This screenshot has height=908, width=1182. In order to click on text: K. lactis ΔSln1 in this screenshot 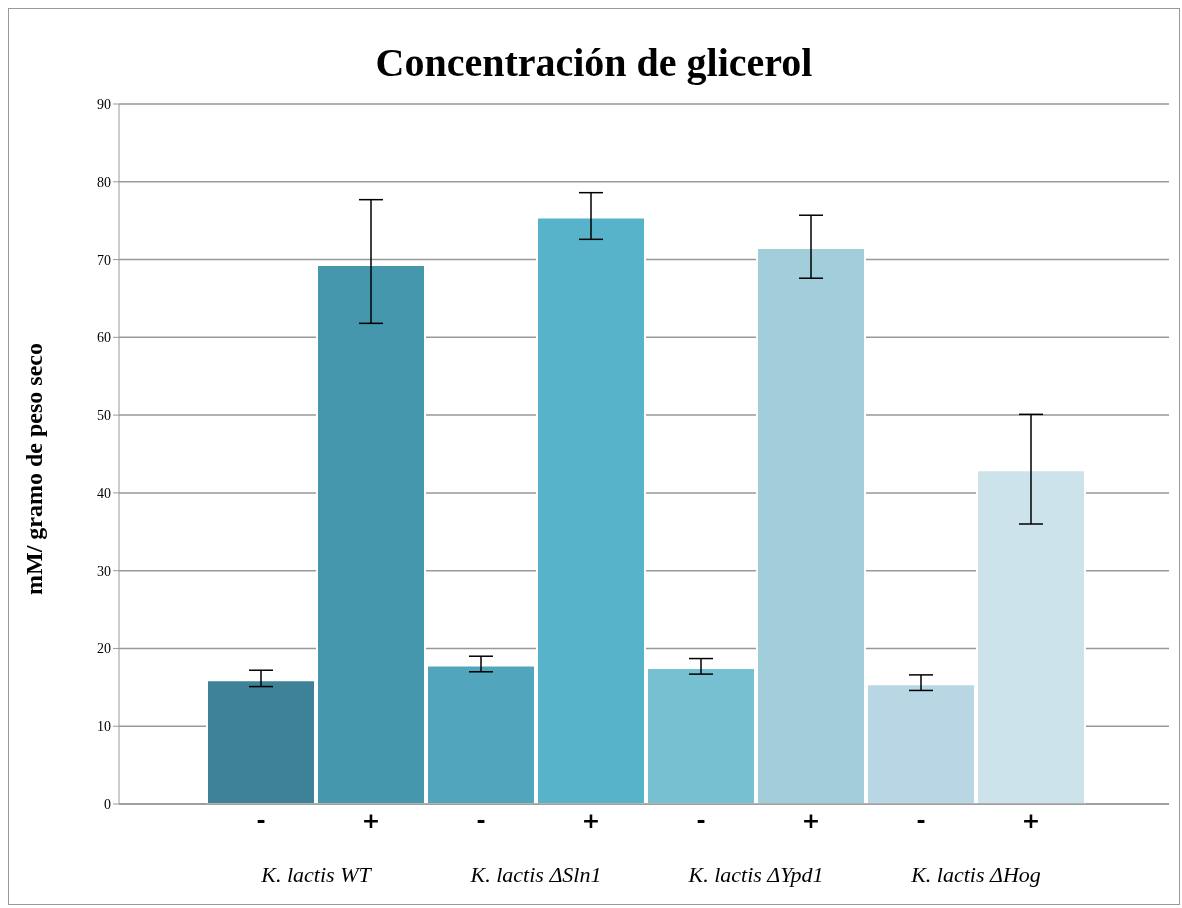, I will do `click(536, 875)`.